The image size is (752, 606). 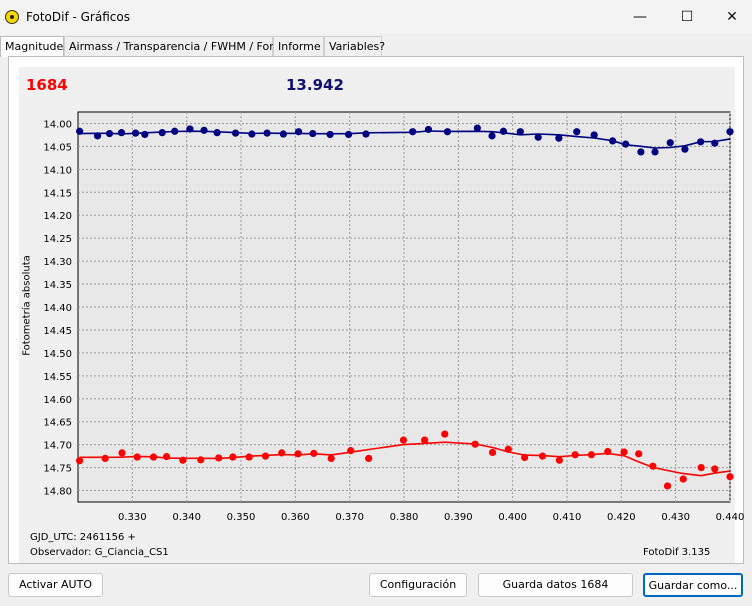 I want to click on y-tick-label: 14.05, so click(x=57, y=147).